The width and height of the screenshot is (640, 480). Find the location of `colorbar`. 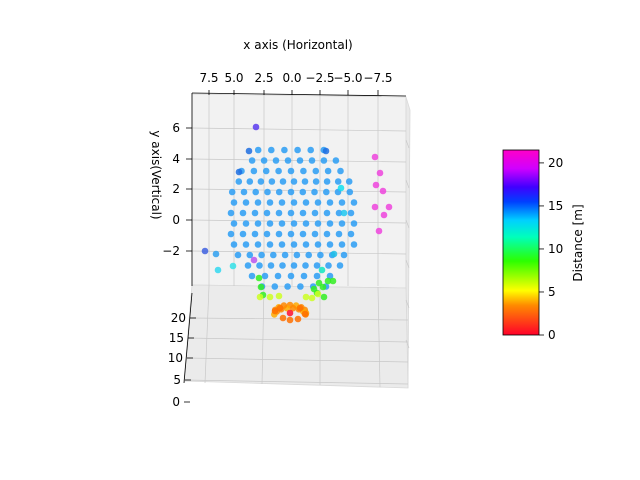

colorbar is located at coordinates (521, 242).